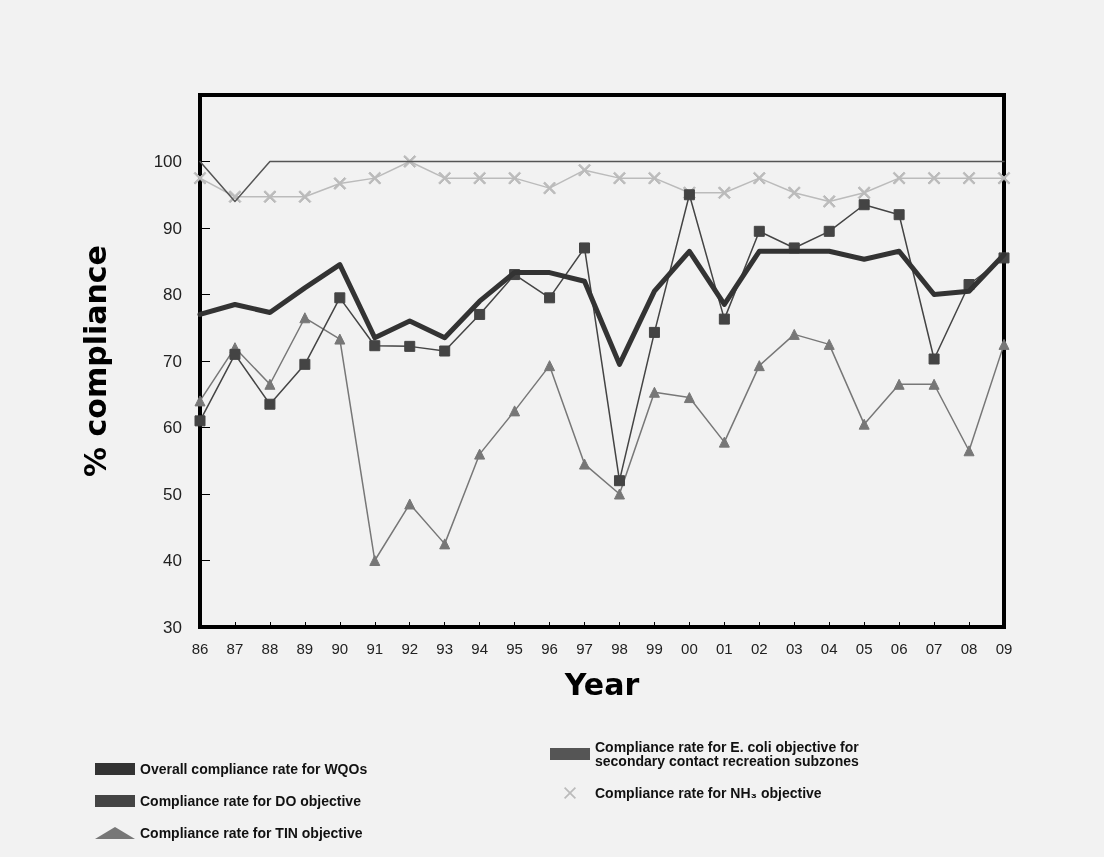  Describe the element at coordinates (172, 294) in the screenshot. I see `y-tick-label: 80` at that location.